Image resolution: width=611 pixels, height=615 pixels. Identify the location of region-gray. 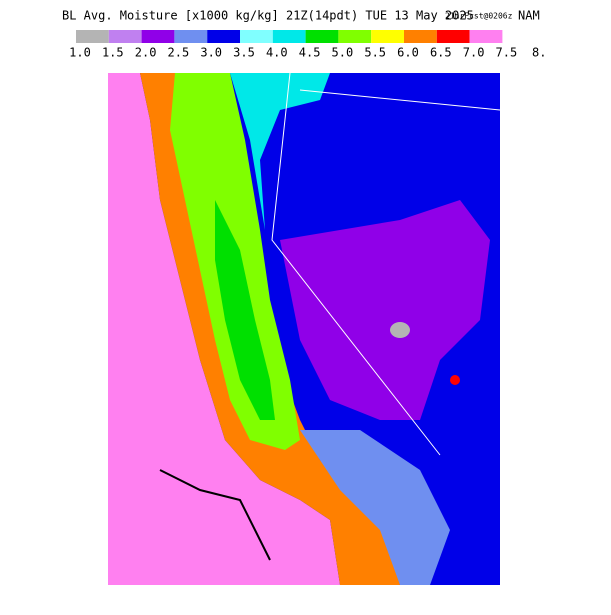
(400, 330).